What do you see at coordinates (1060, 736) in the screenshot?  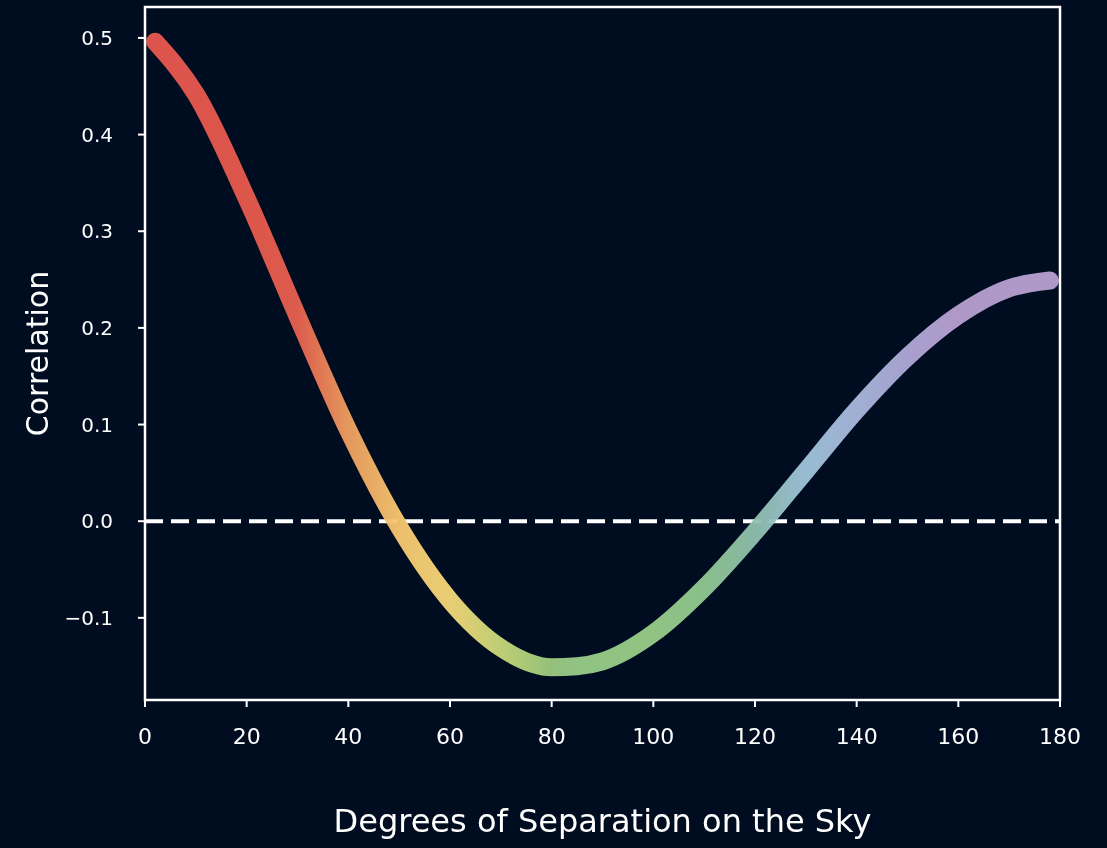 I see `x-tick-label: 180` at bounding box center [1060, 736].